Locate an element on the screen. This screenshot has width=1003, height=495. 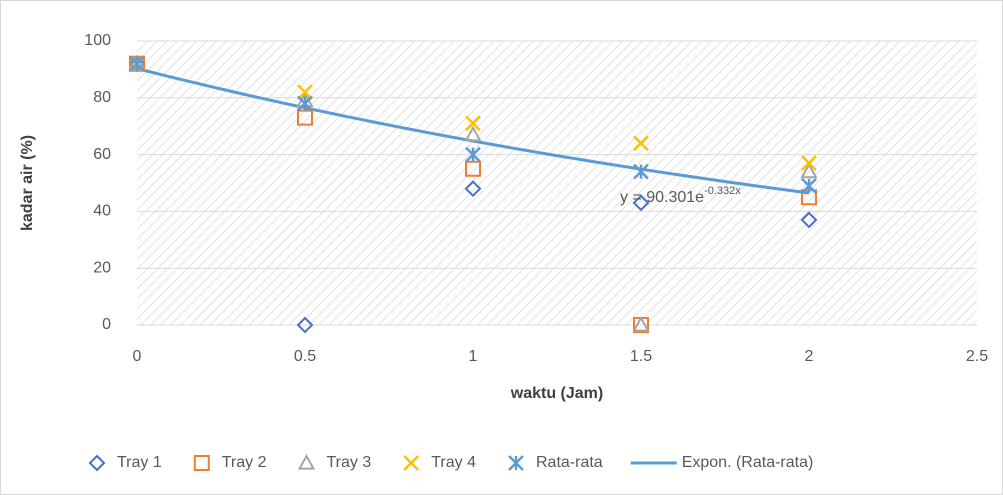
equation-exponent: -0.332x is located at coordinates (722, 191).